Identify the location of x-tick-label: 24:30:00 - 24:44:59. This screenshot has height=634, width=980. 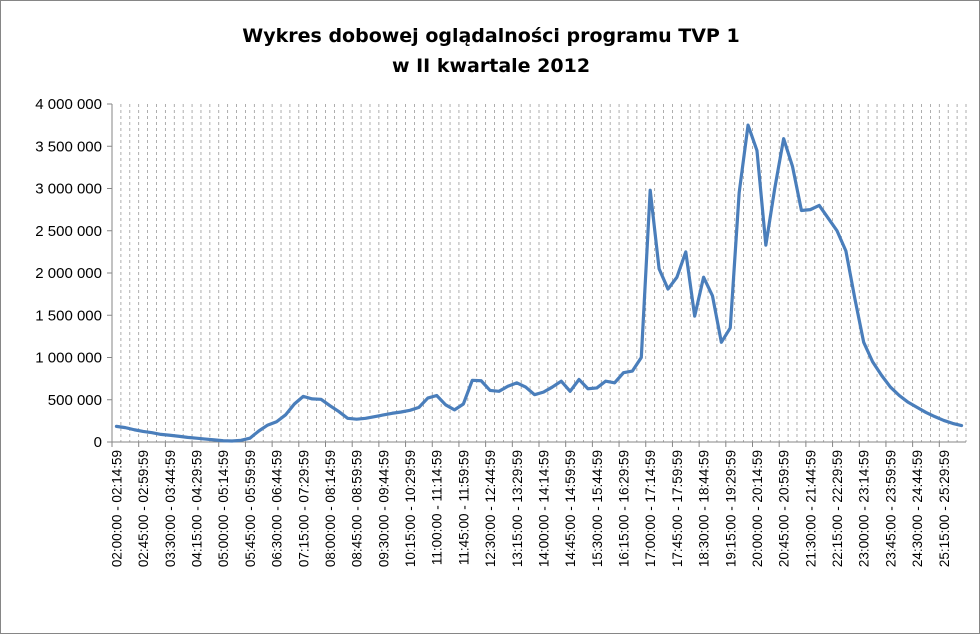
(917, 508).